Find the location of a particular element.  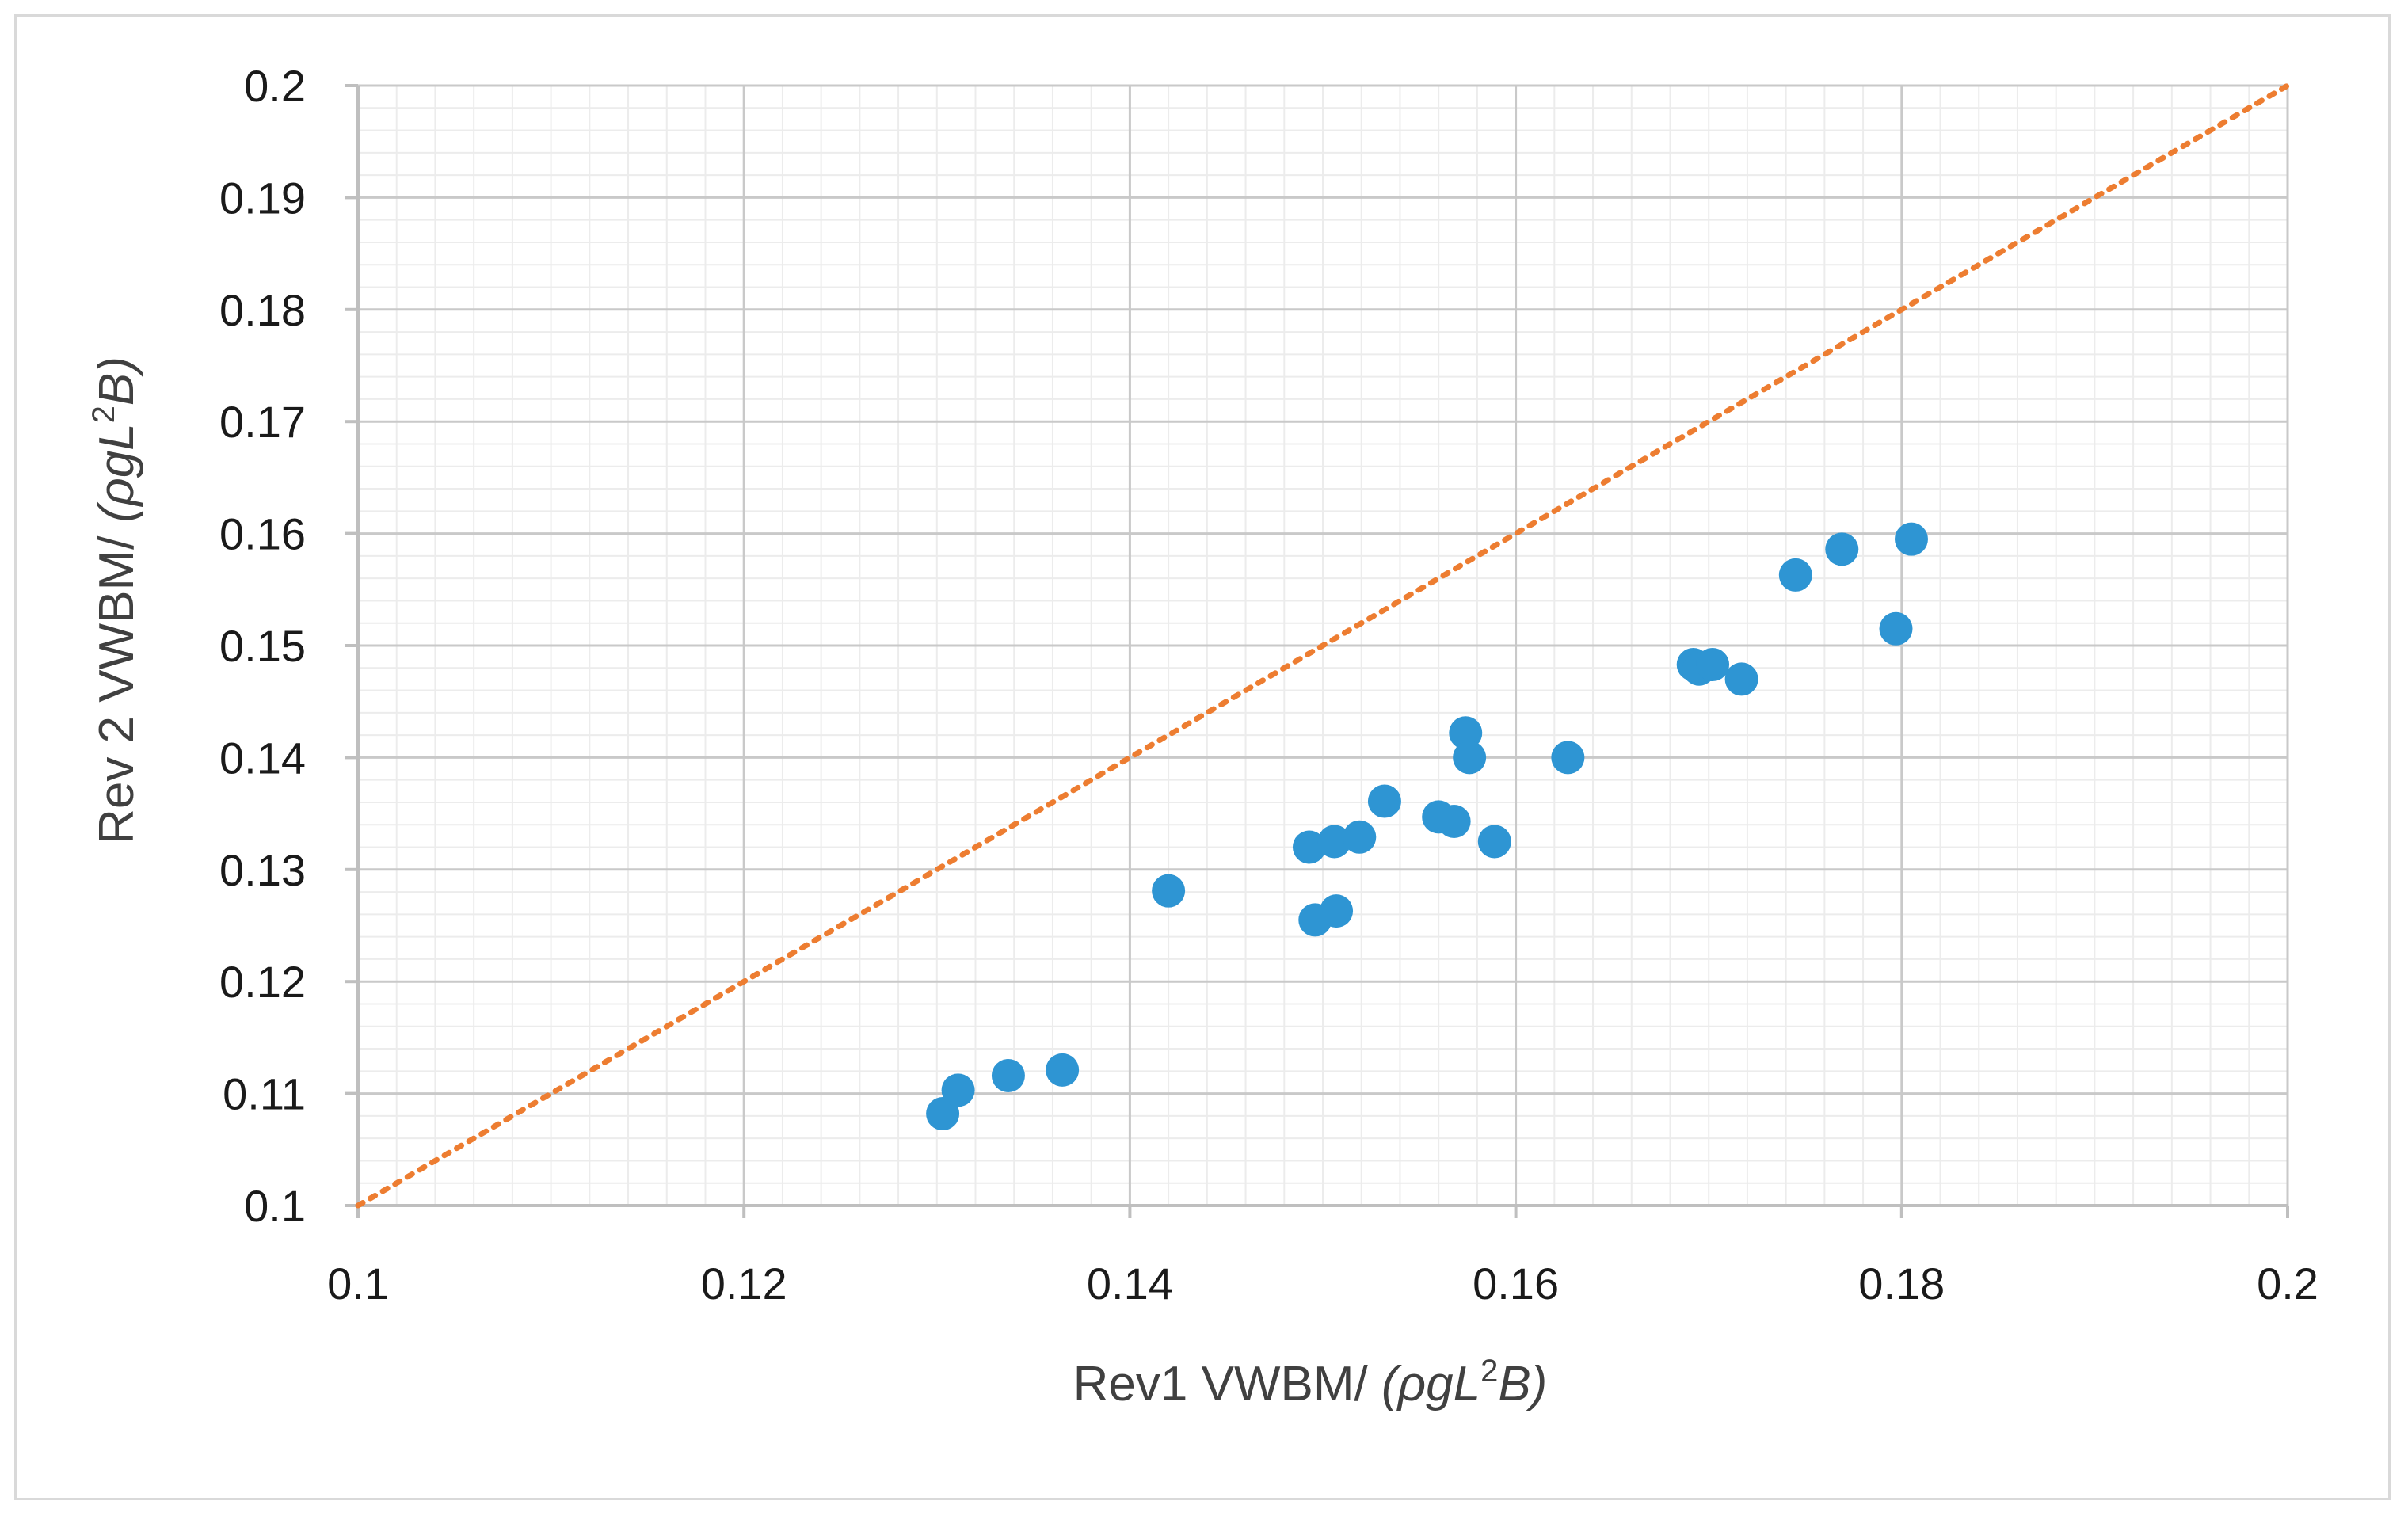

y-tick-label: 0.14 is located at coordinates (262, 758).